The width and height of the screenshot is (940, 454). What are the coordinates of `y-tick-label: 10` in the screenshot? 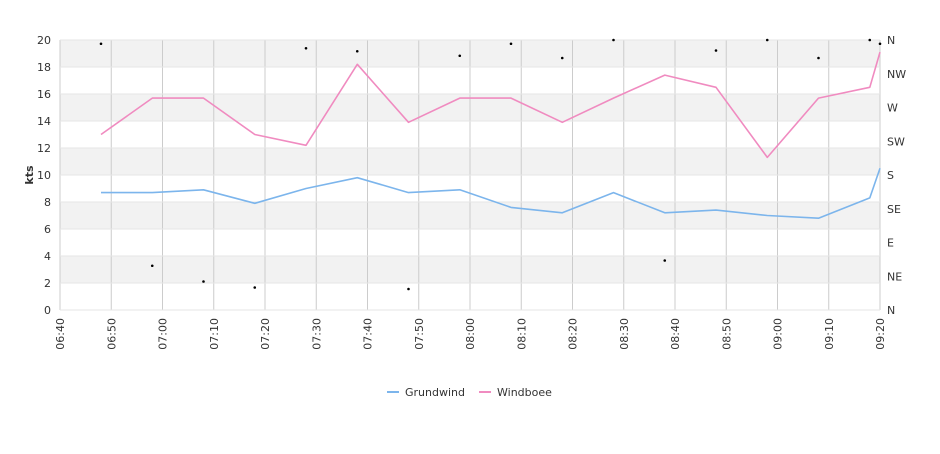 It's located at (44, 175).